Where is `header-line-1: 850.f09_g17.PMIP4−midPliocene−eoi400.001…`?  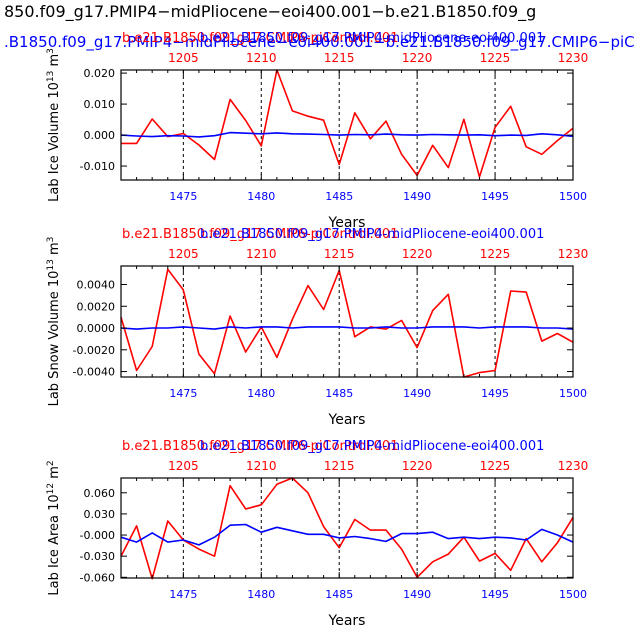 header-line-1: 850.f09_g17.PMIP4−midPliocene−eoi400.001… is located at coordinates (270, 12).